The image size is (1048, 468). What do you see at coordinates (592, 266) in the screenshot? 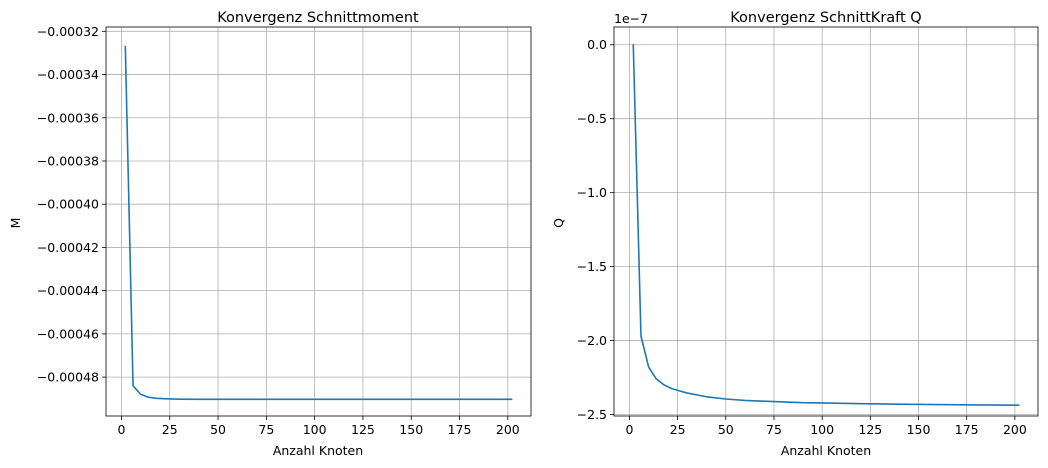
I see `y-tick-label: −1.5` at bounding box center [592, 266].